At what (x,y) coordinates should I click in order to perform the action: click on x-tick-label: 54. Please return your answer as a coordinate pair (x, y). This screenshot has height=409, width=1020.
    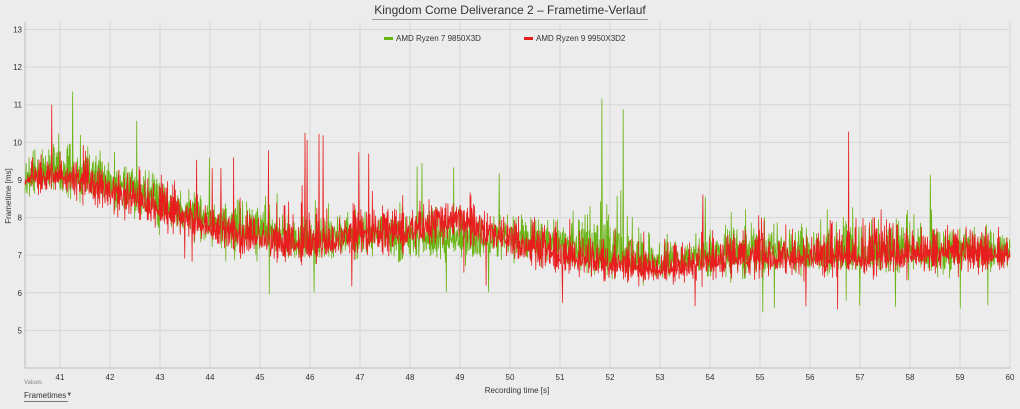
    Looking at the image, I should click on (710, 377).